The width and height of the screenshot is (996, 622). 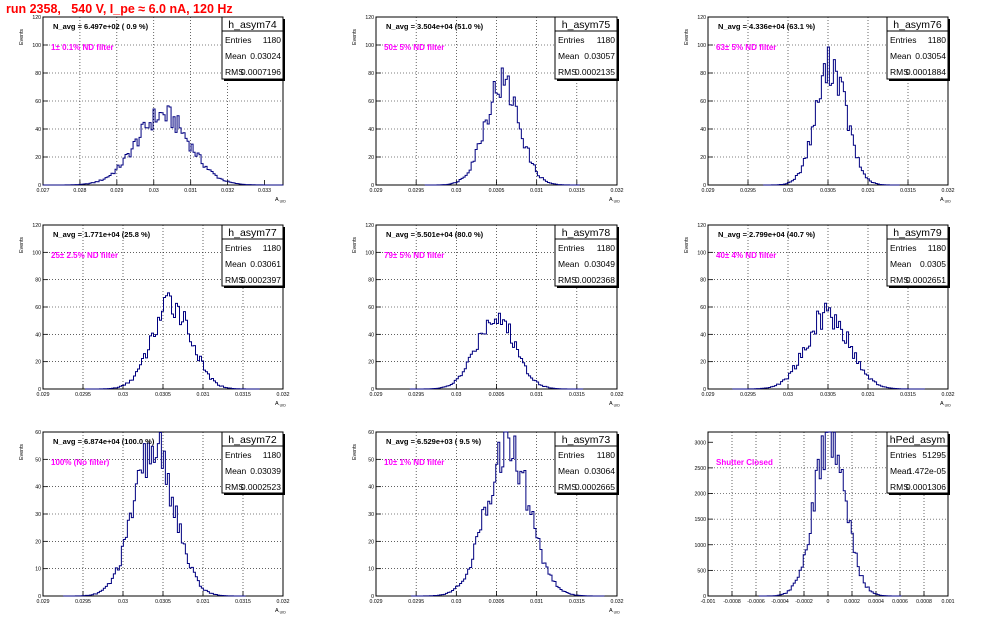 I want to click on stats-box-name: hPed_asym, so click(x=918, y=440).